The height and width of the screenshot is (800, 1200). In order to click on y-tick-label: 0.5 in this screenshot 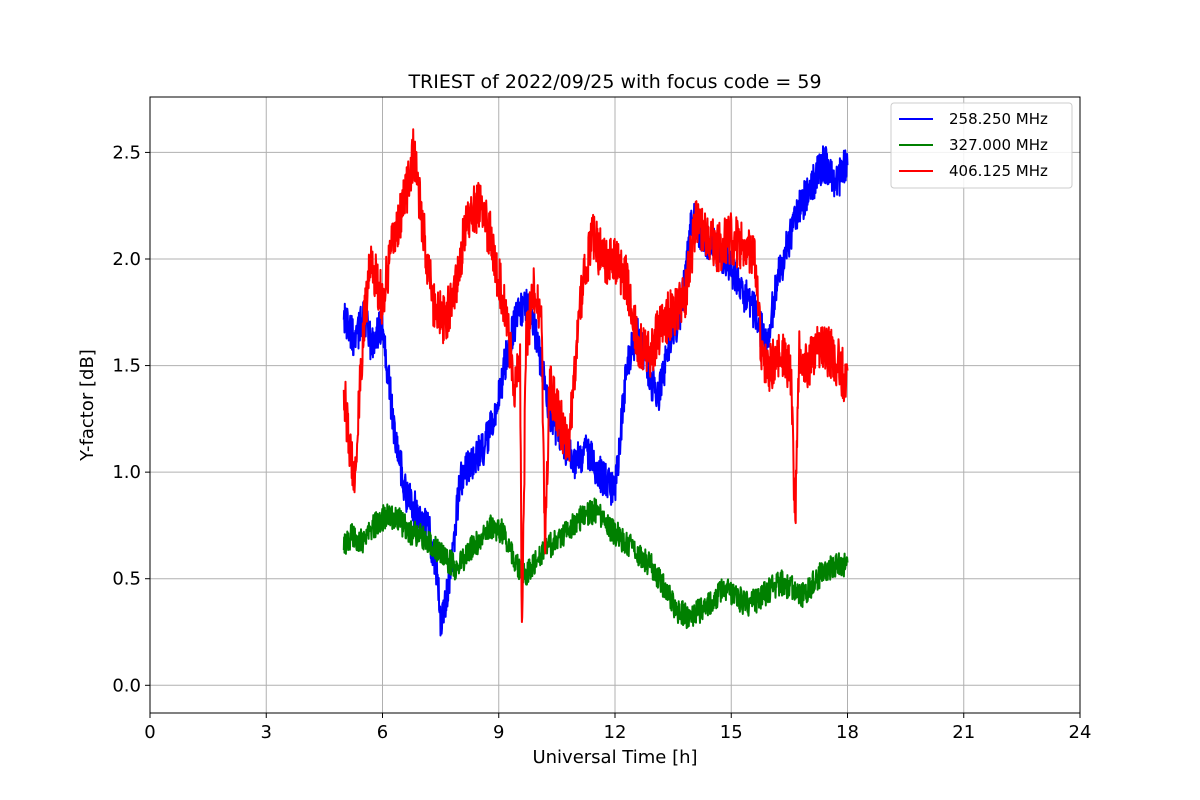, I will do `click(126, 579)`.